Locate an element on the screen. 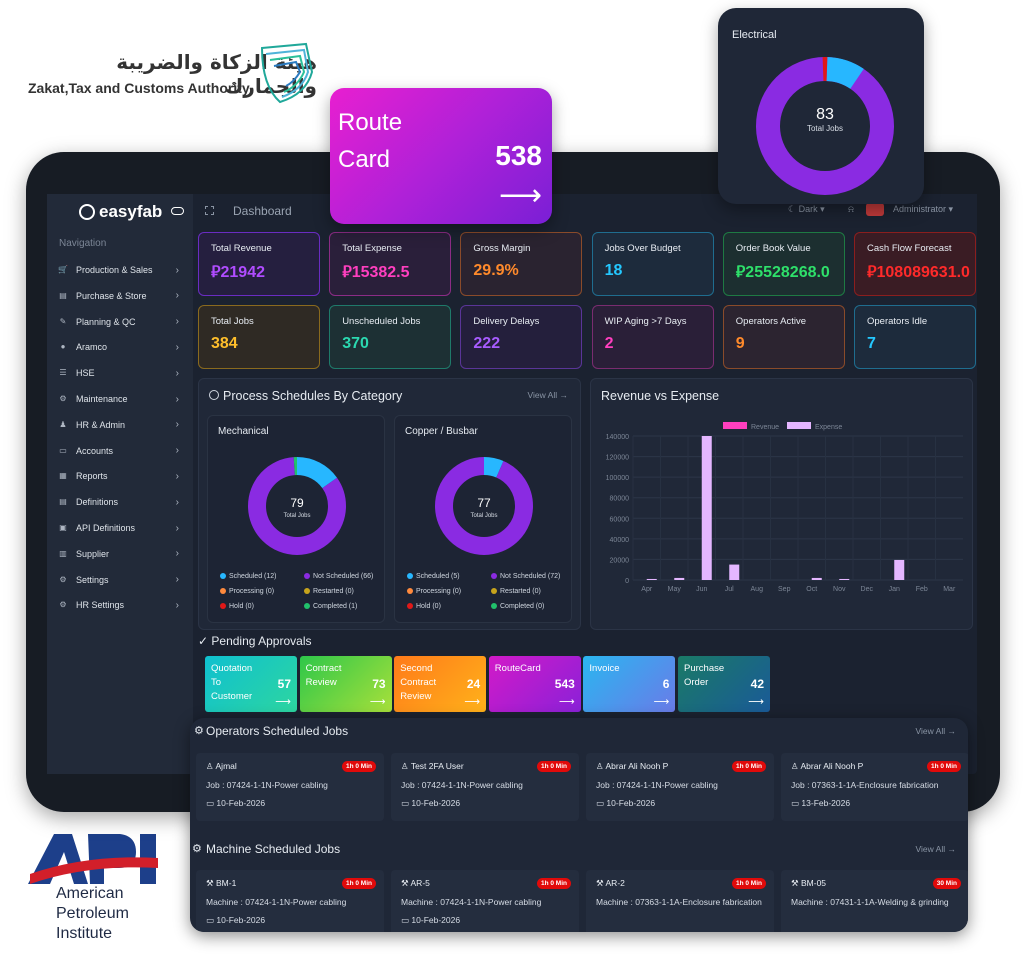 This screenshot has height=959, width=1024. kpi-card: Jobs Over Budget 18 is located at coordinates (652, 264).